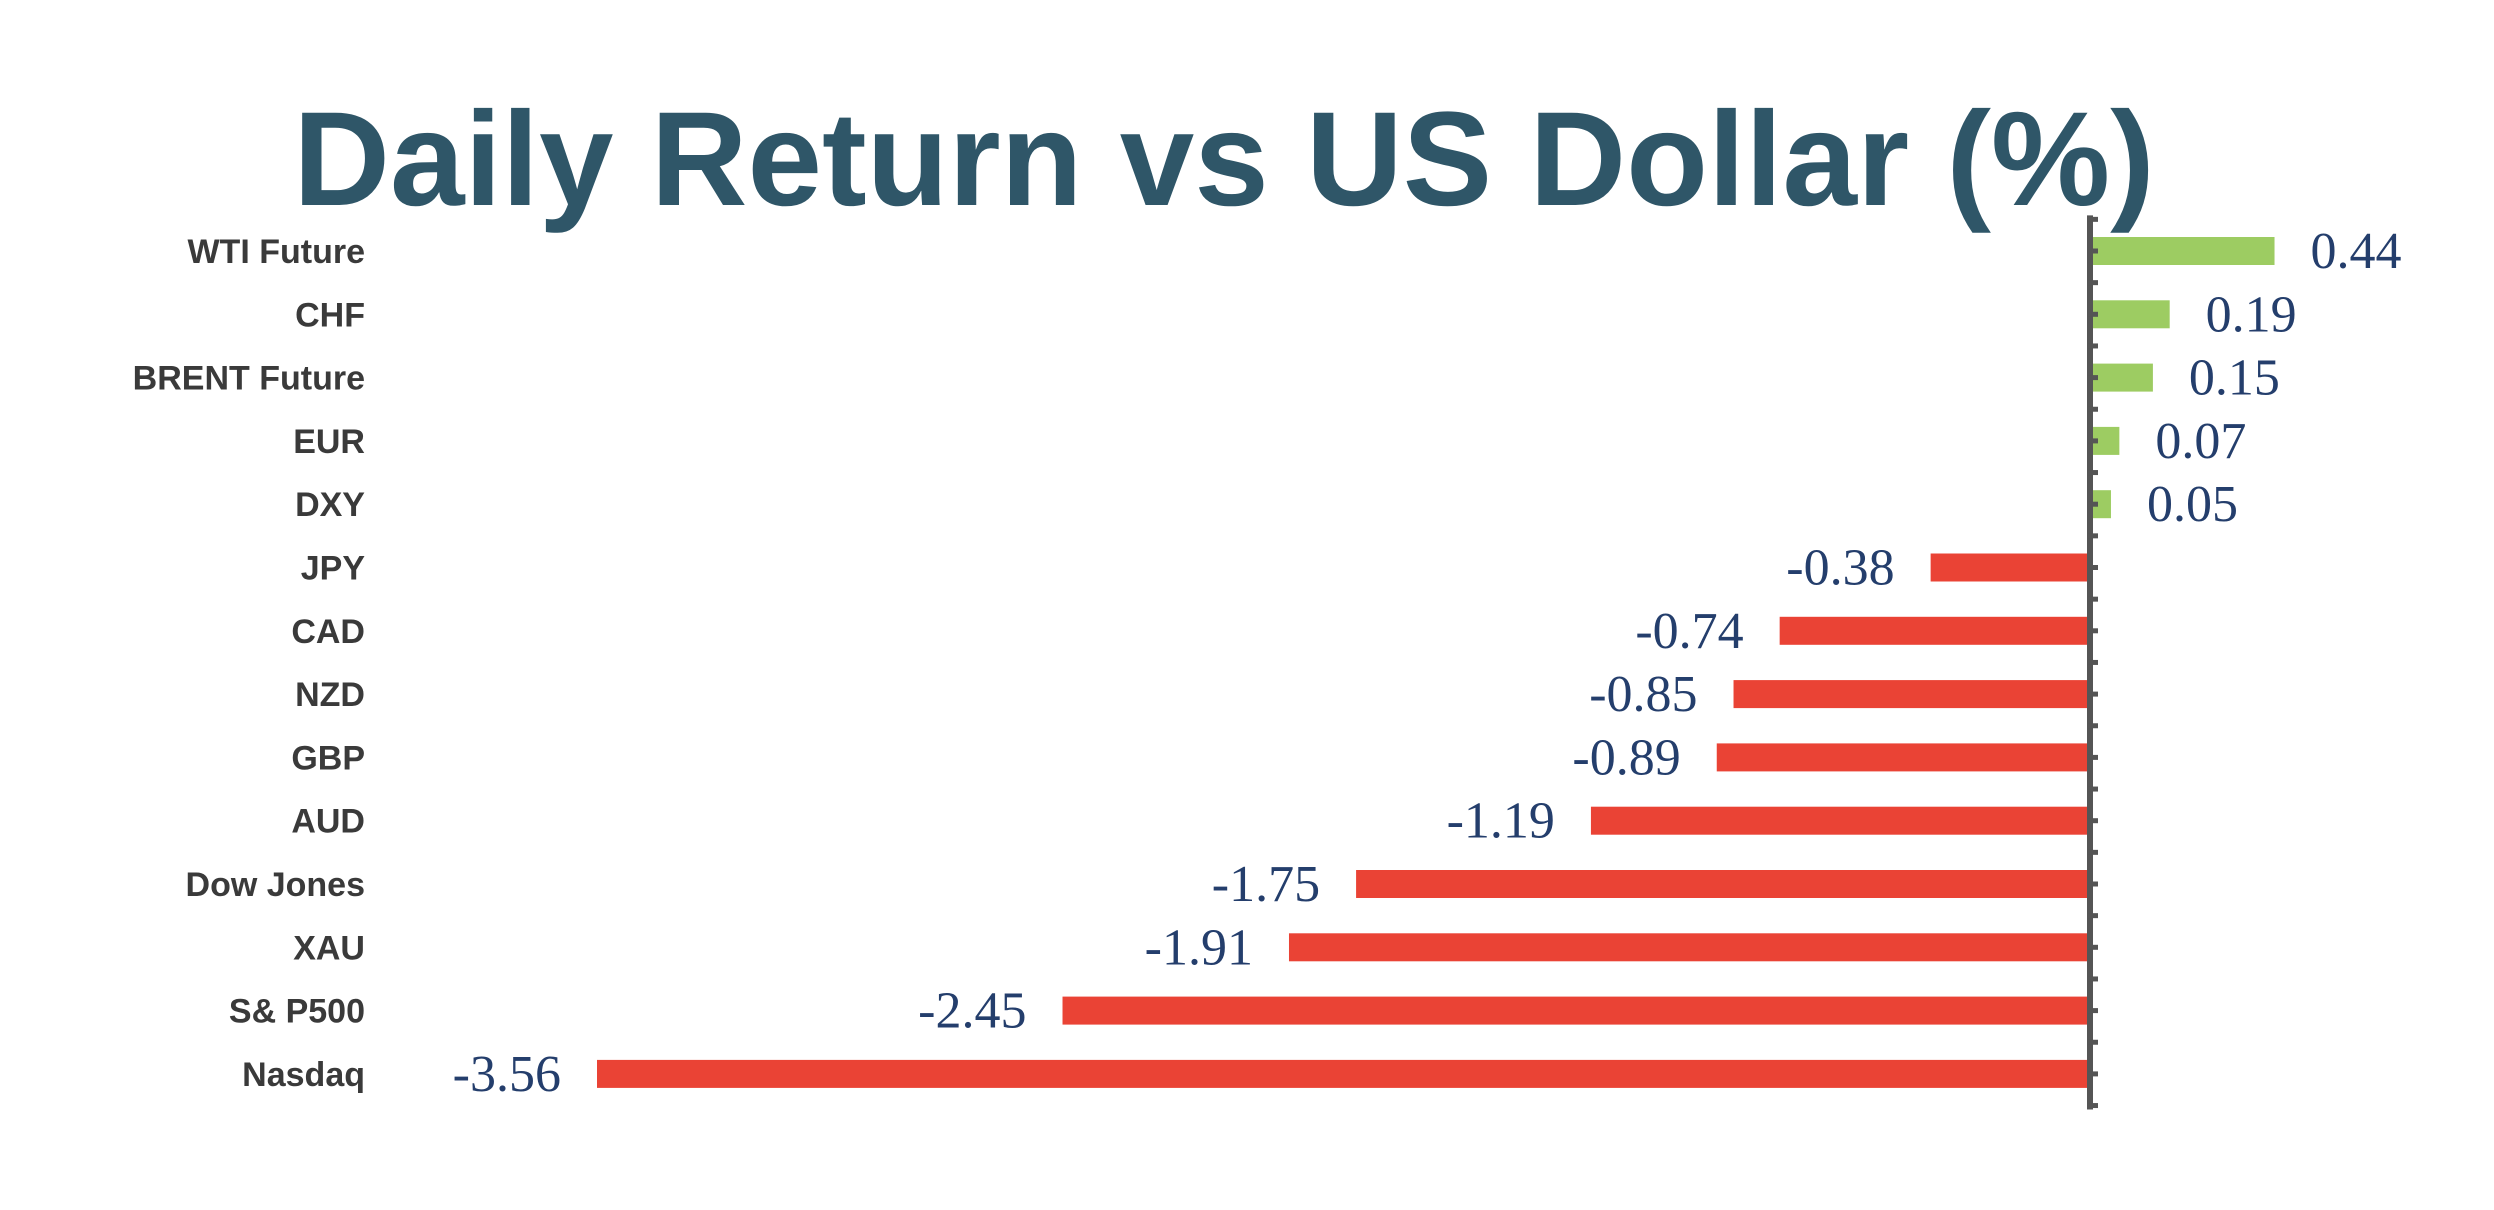 The width and height of the screenshot is (2494, 1210). Describe the element at coordinates (2182, 251) in the screenshot. I see `bar-wti-future` at that location.